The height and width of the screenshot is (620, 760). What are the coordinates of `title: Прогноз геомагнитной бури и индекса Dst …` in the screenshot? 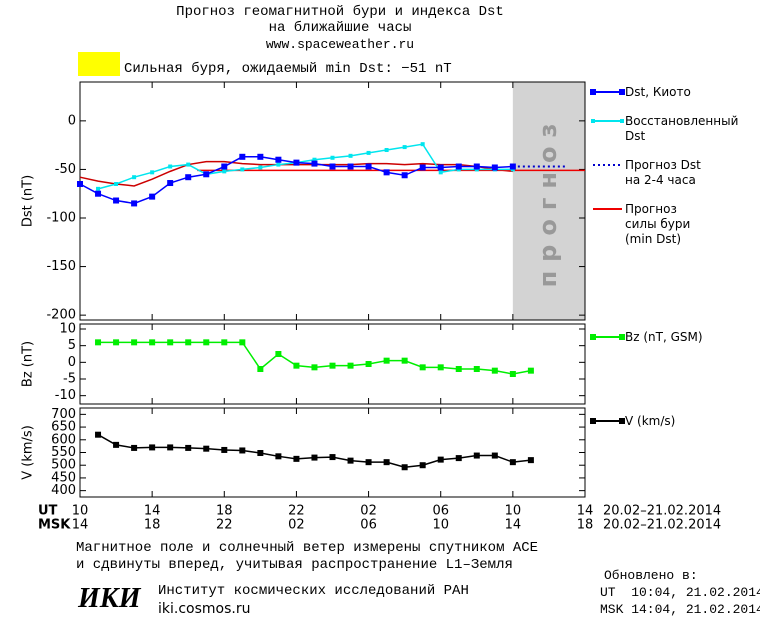 It's located at (340, 20).